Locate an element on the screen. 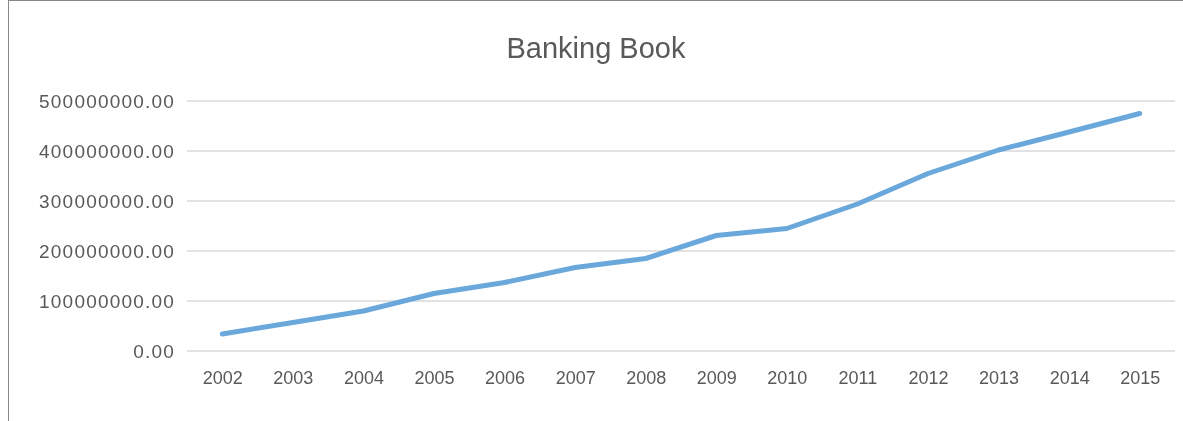 This screenshot has width=1183, height=421. x-tick-label: 2004 is located at coordinates (363, 377).